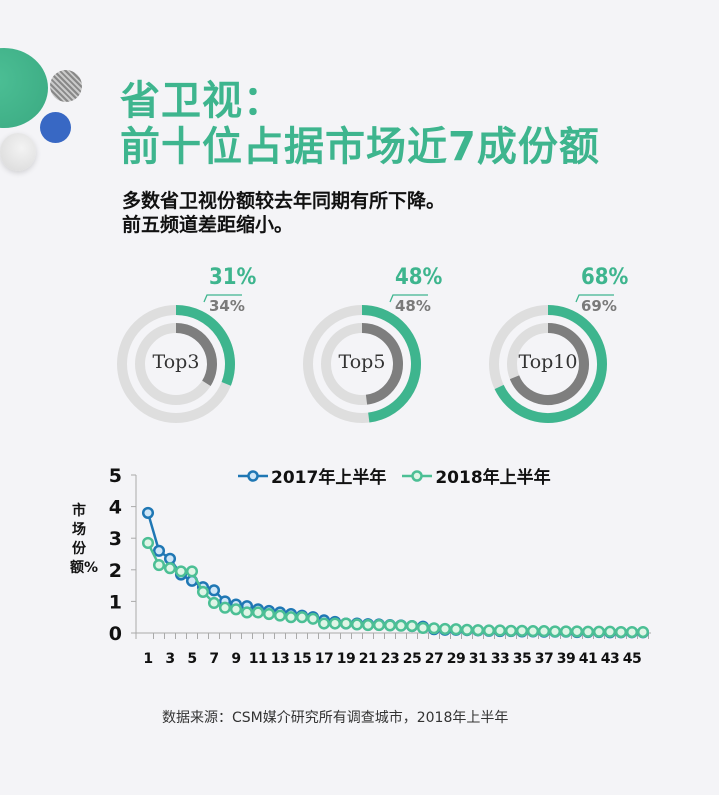 This screenshot has height=795, width=719. I want to click on x-tick-label: 9, so click(235, 659).